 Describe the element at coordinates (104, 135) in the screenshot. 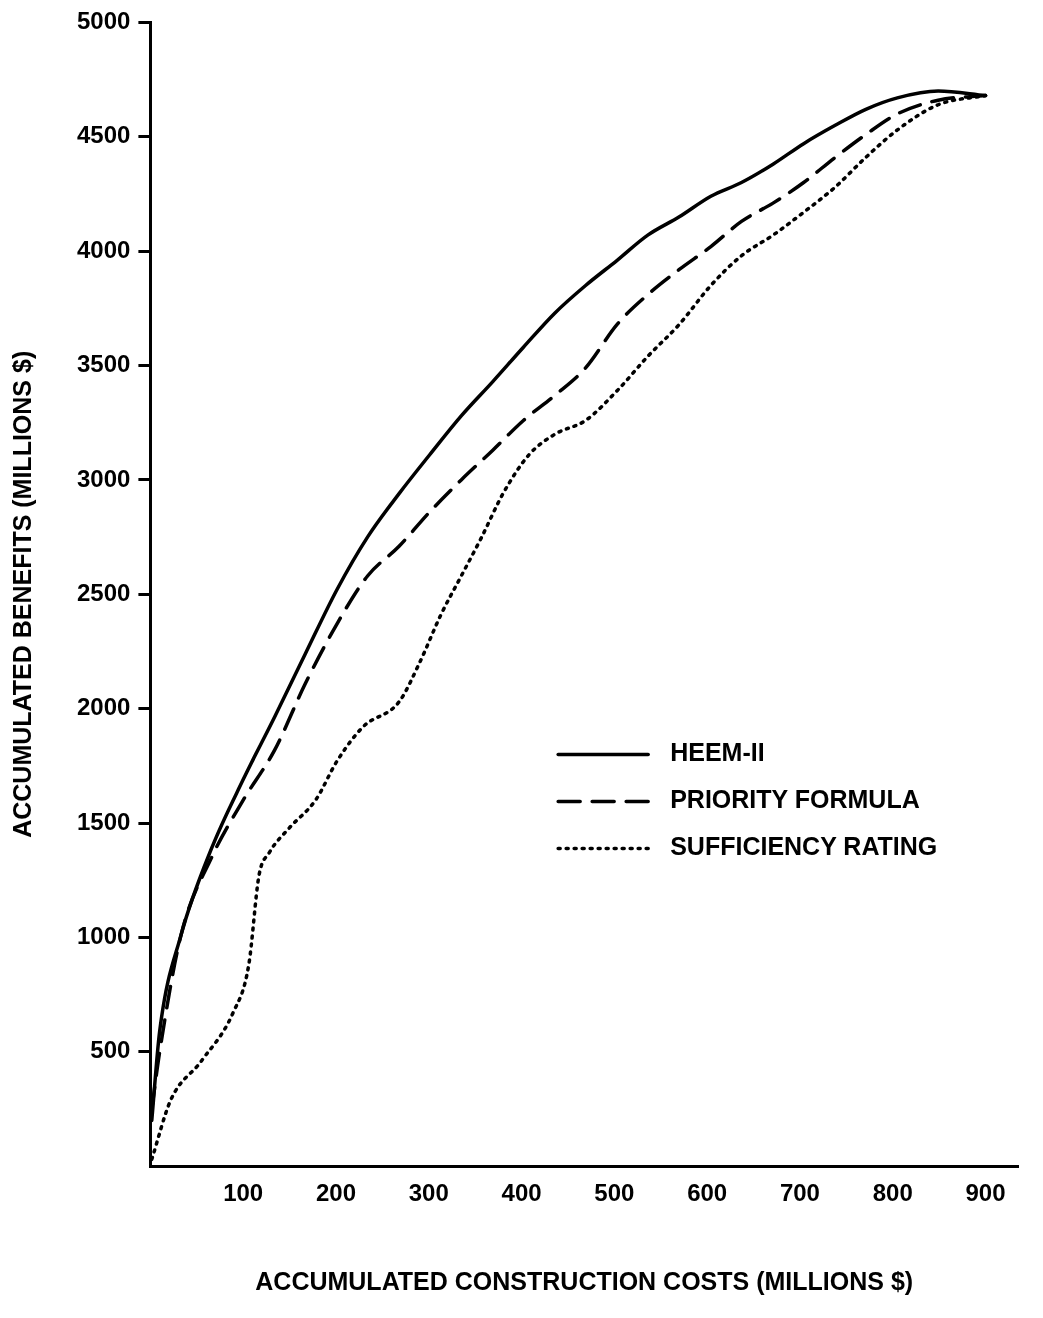

I see `y-tick-label: 4500` at that location.